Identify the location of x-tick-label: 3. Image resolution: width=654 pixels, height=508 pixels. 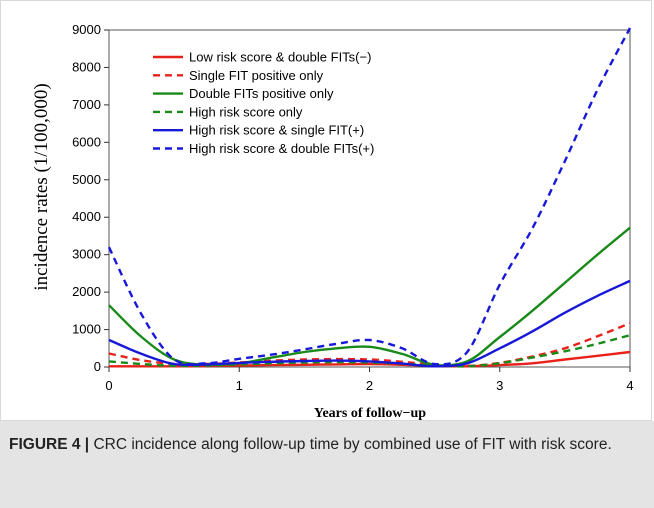
(499, 385).